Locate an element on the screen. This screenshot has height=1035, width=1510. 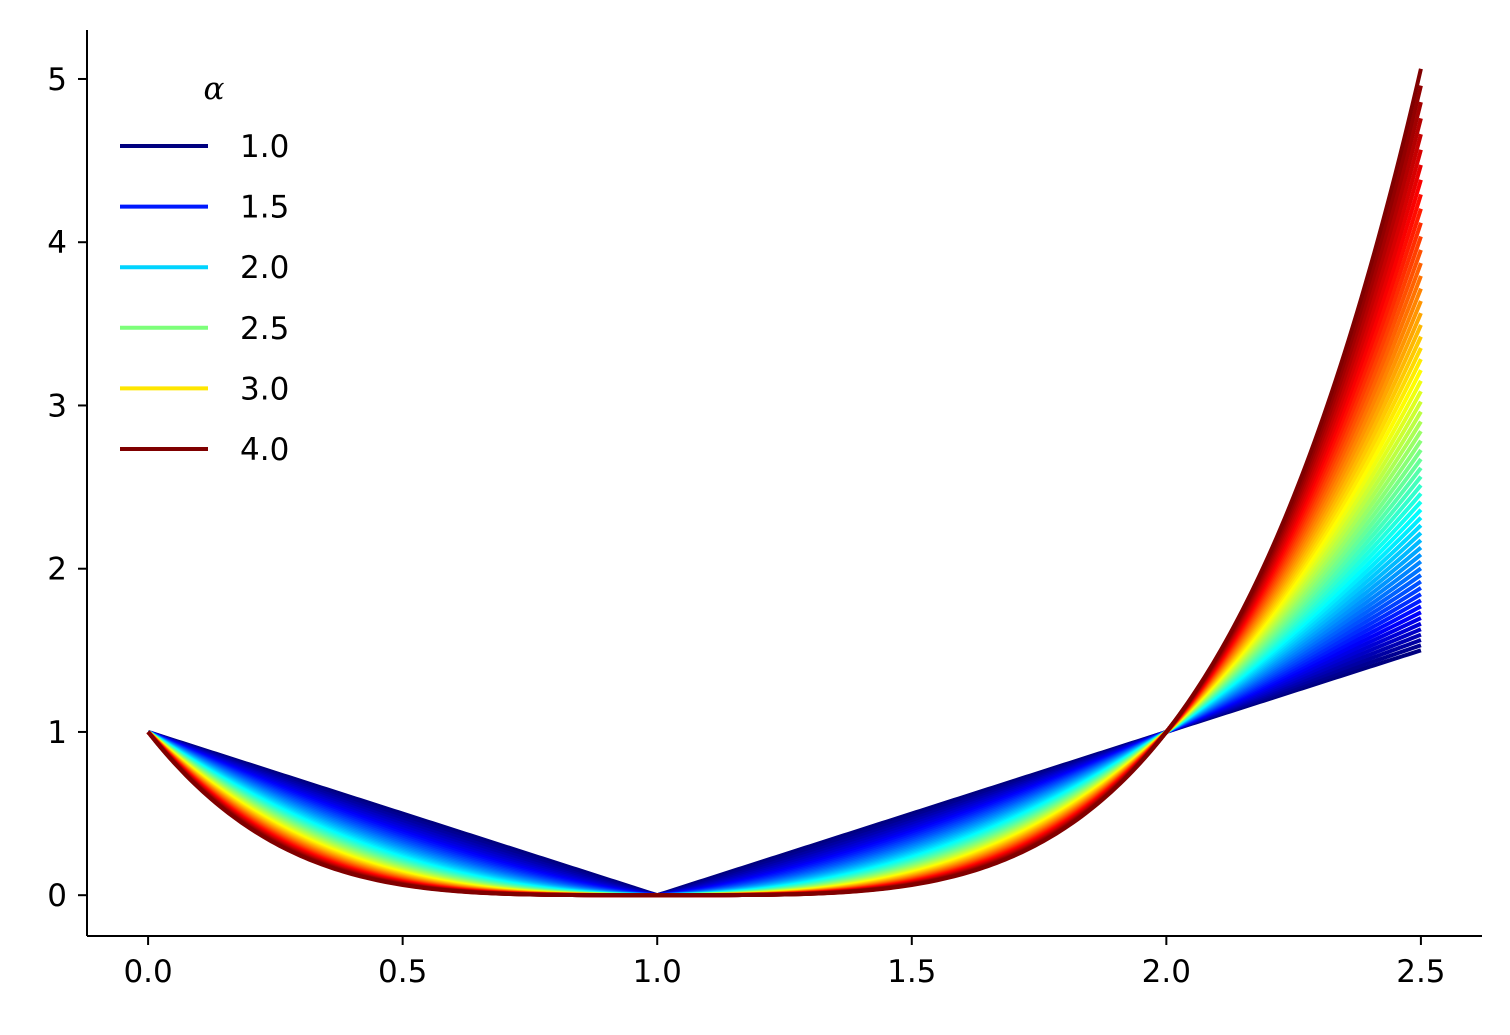
y-tick-label: 1 is located at coordinates (57, 733).